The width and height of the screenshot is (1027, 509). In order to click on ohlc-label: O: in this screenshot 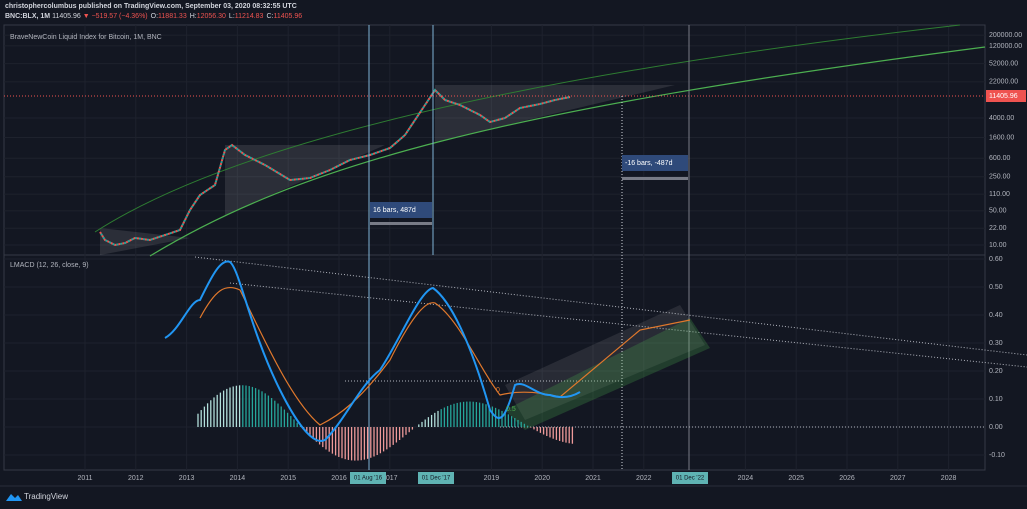, I will do `click(154, 16)`.